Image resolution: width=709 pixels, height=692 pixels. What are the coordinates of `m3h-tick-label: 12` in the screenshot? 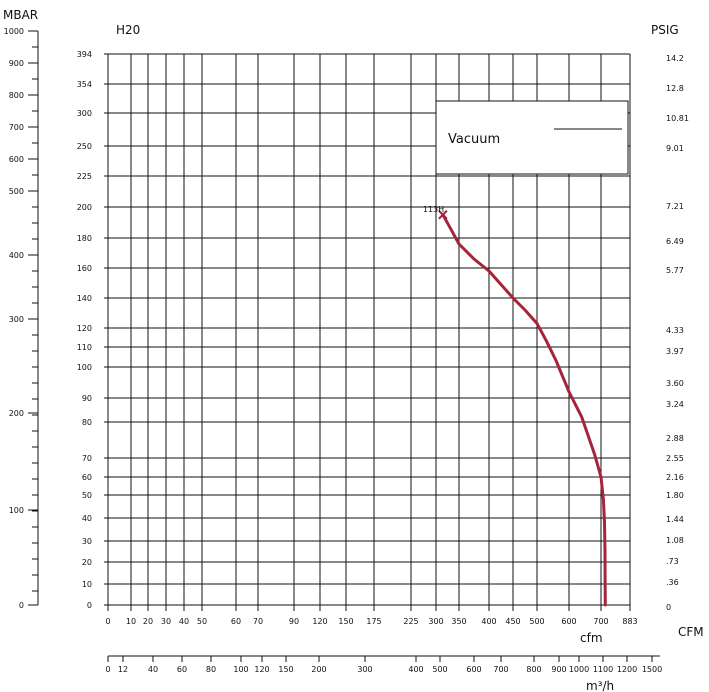 It's located at (123, 669).